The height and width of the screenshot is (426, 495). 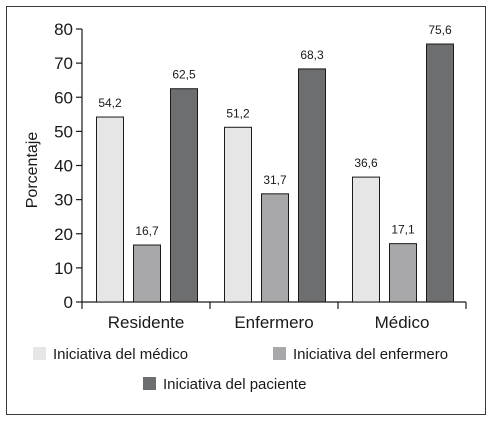 I want to click on category-label: Residente, so click(x=146, y=322).